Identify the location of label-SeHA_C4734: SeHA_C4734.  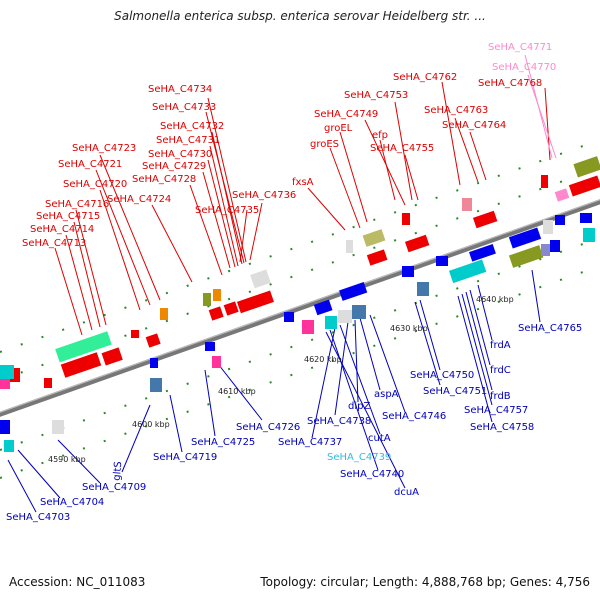
(180, 89).